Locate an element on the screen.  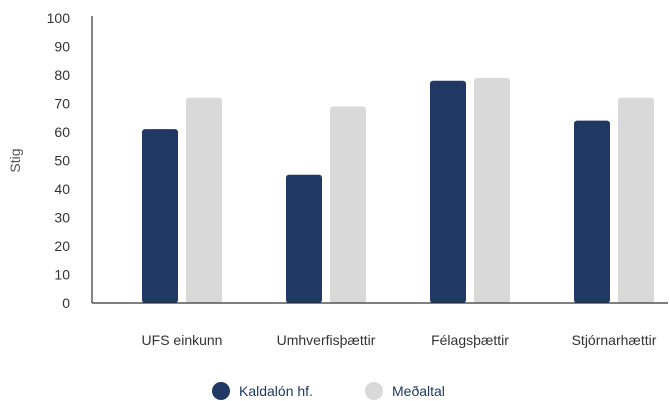
legend-label-1: Kaldalón hf. is located at coordinates (276, 391).